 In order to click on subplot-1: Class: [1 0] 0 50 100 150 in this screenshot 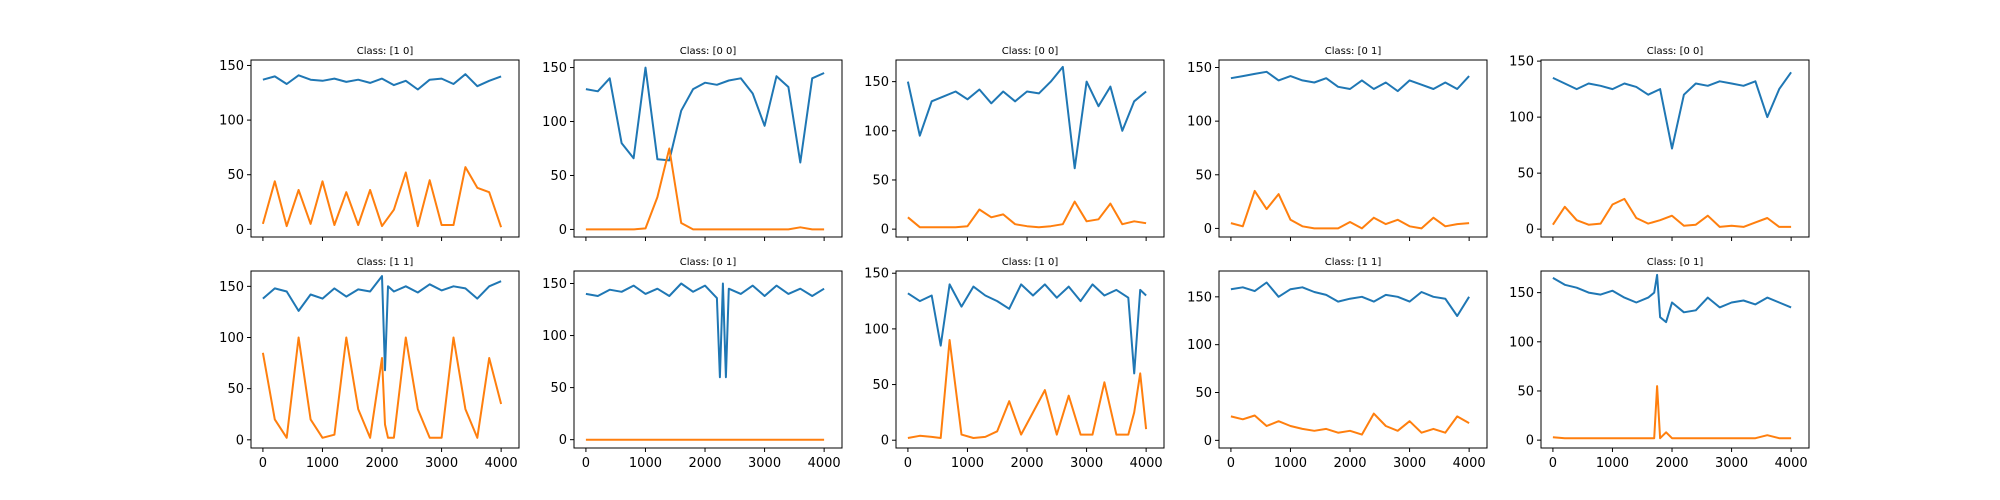, I will do `click(369, 143)`.